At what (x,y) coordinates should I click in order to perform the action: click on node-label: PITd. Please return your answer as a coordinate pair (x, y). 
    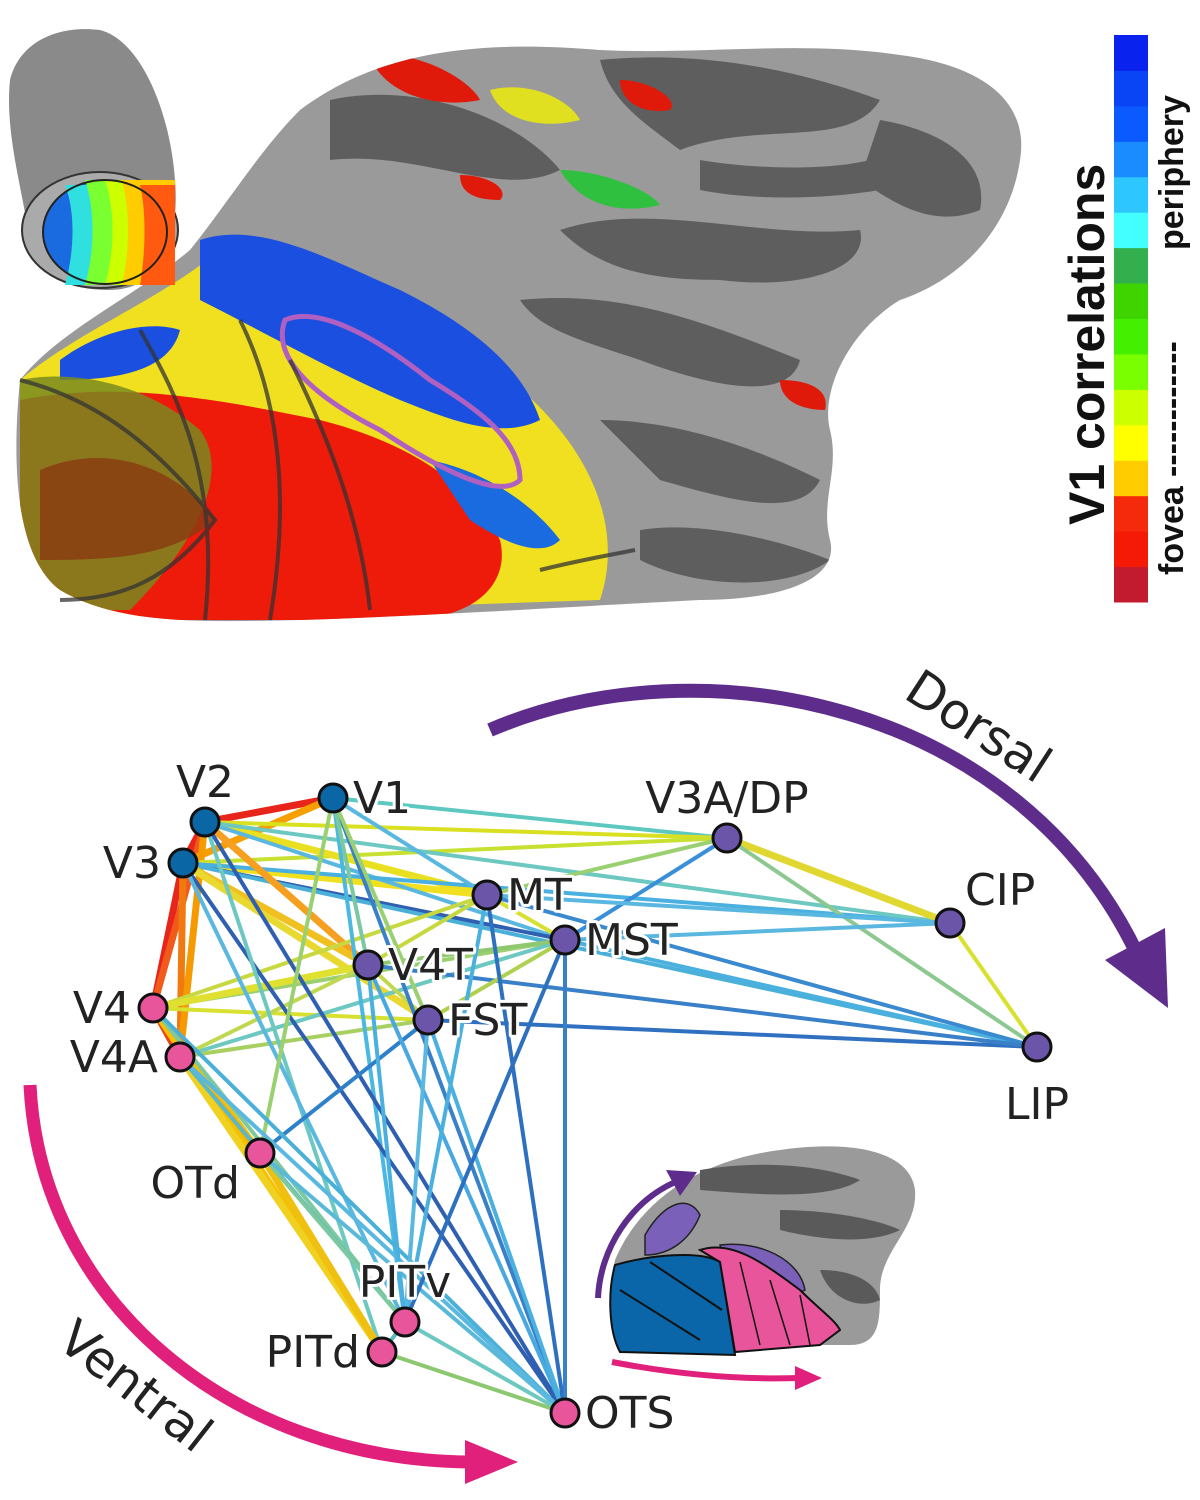
    Looking at the image, I should click on (313, 1352).